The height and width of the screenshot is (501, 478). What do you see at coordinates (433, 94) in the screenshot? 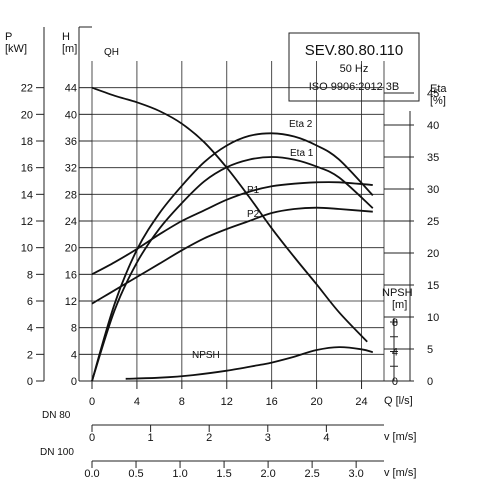
I see `eta-tick-label: 45` at bounding box center [433, 94].